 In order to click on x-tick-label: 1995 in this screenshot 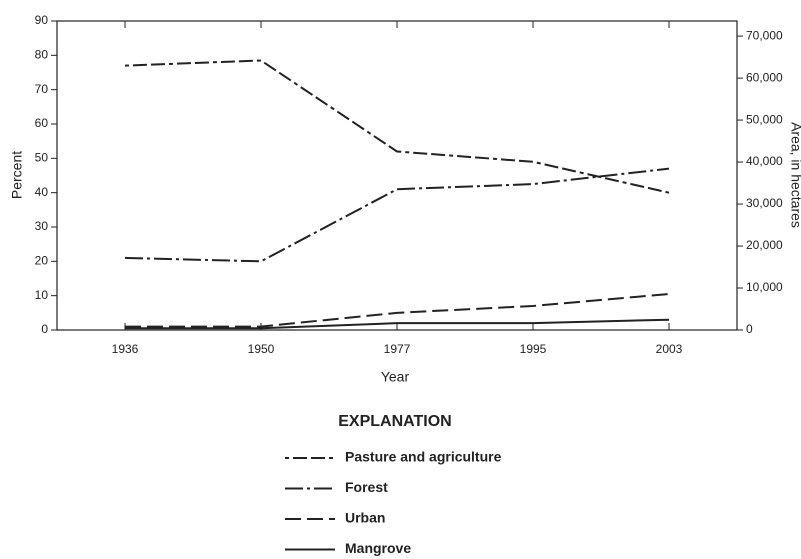, I will do `click(533, 349)`.